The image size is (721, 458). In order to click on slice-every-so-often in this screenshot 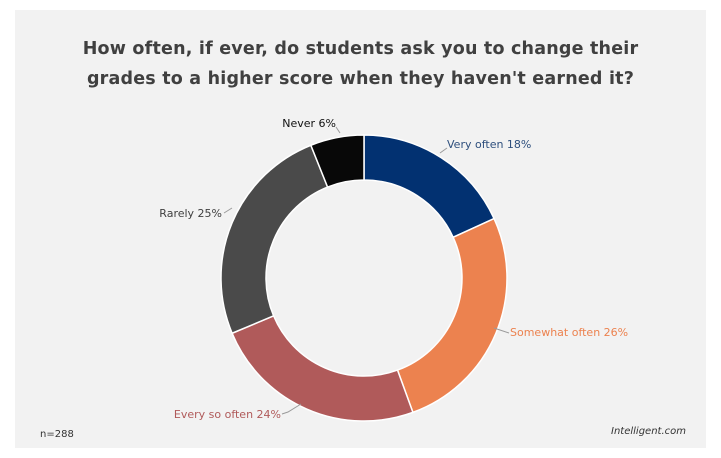, I will do `click(322, 368)`.